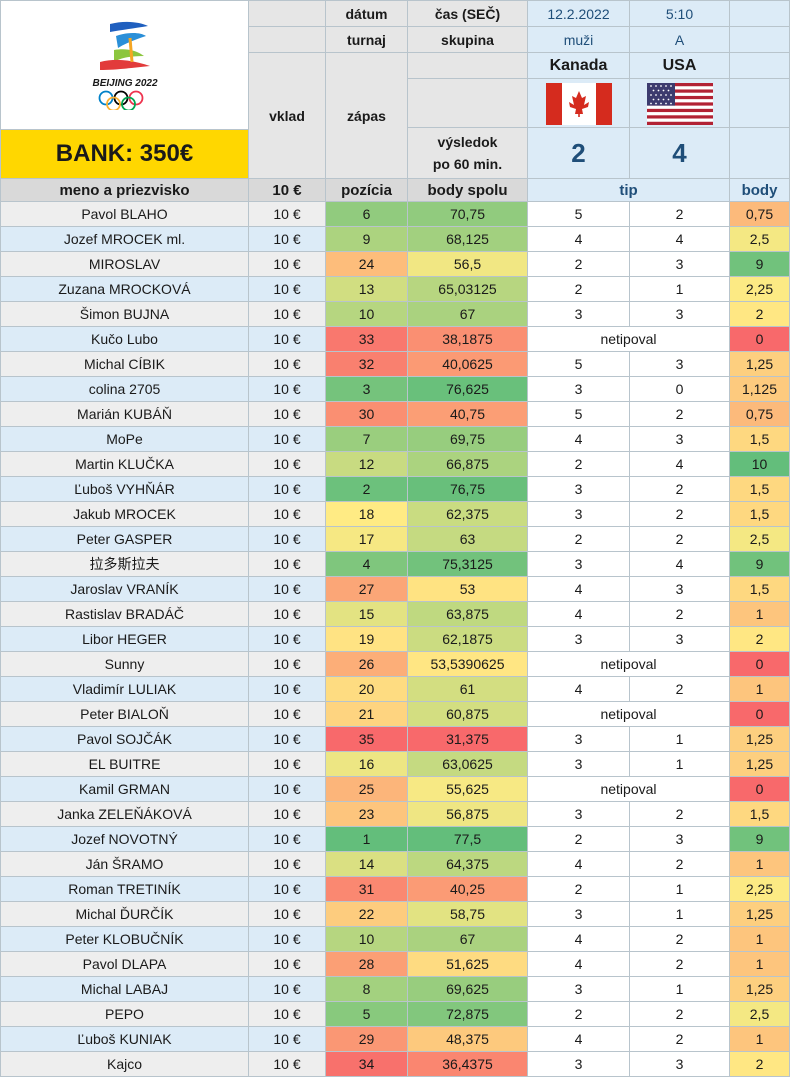 The width and height of the screenshot is (790, 1086). I want to click on flag-cell-home, so click(578, 103).